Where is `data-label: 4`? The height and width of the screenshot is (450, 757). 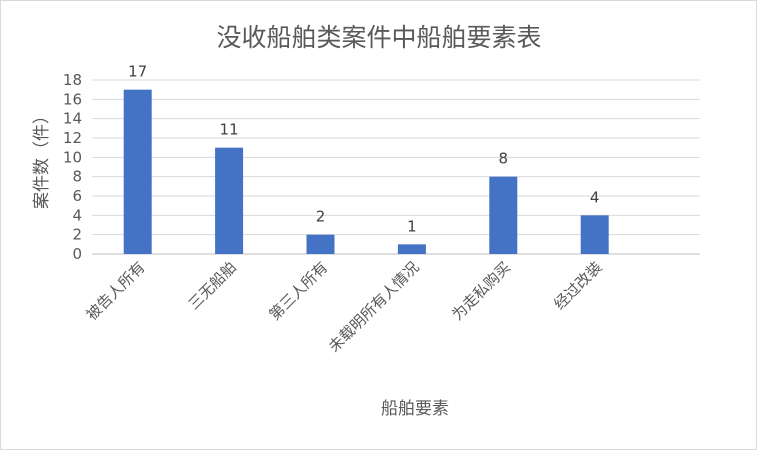
data-label: 4 is located at coordinates (595, 197).